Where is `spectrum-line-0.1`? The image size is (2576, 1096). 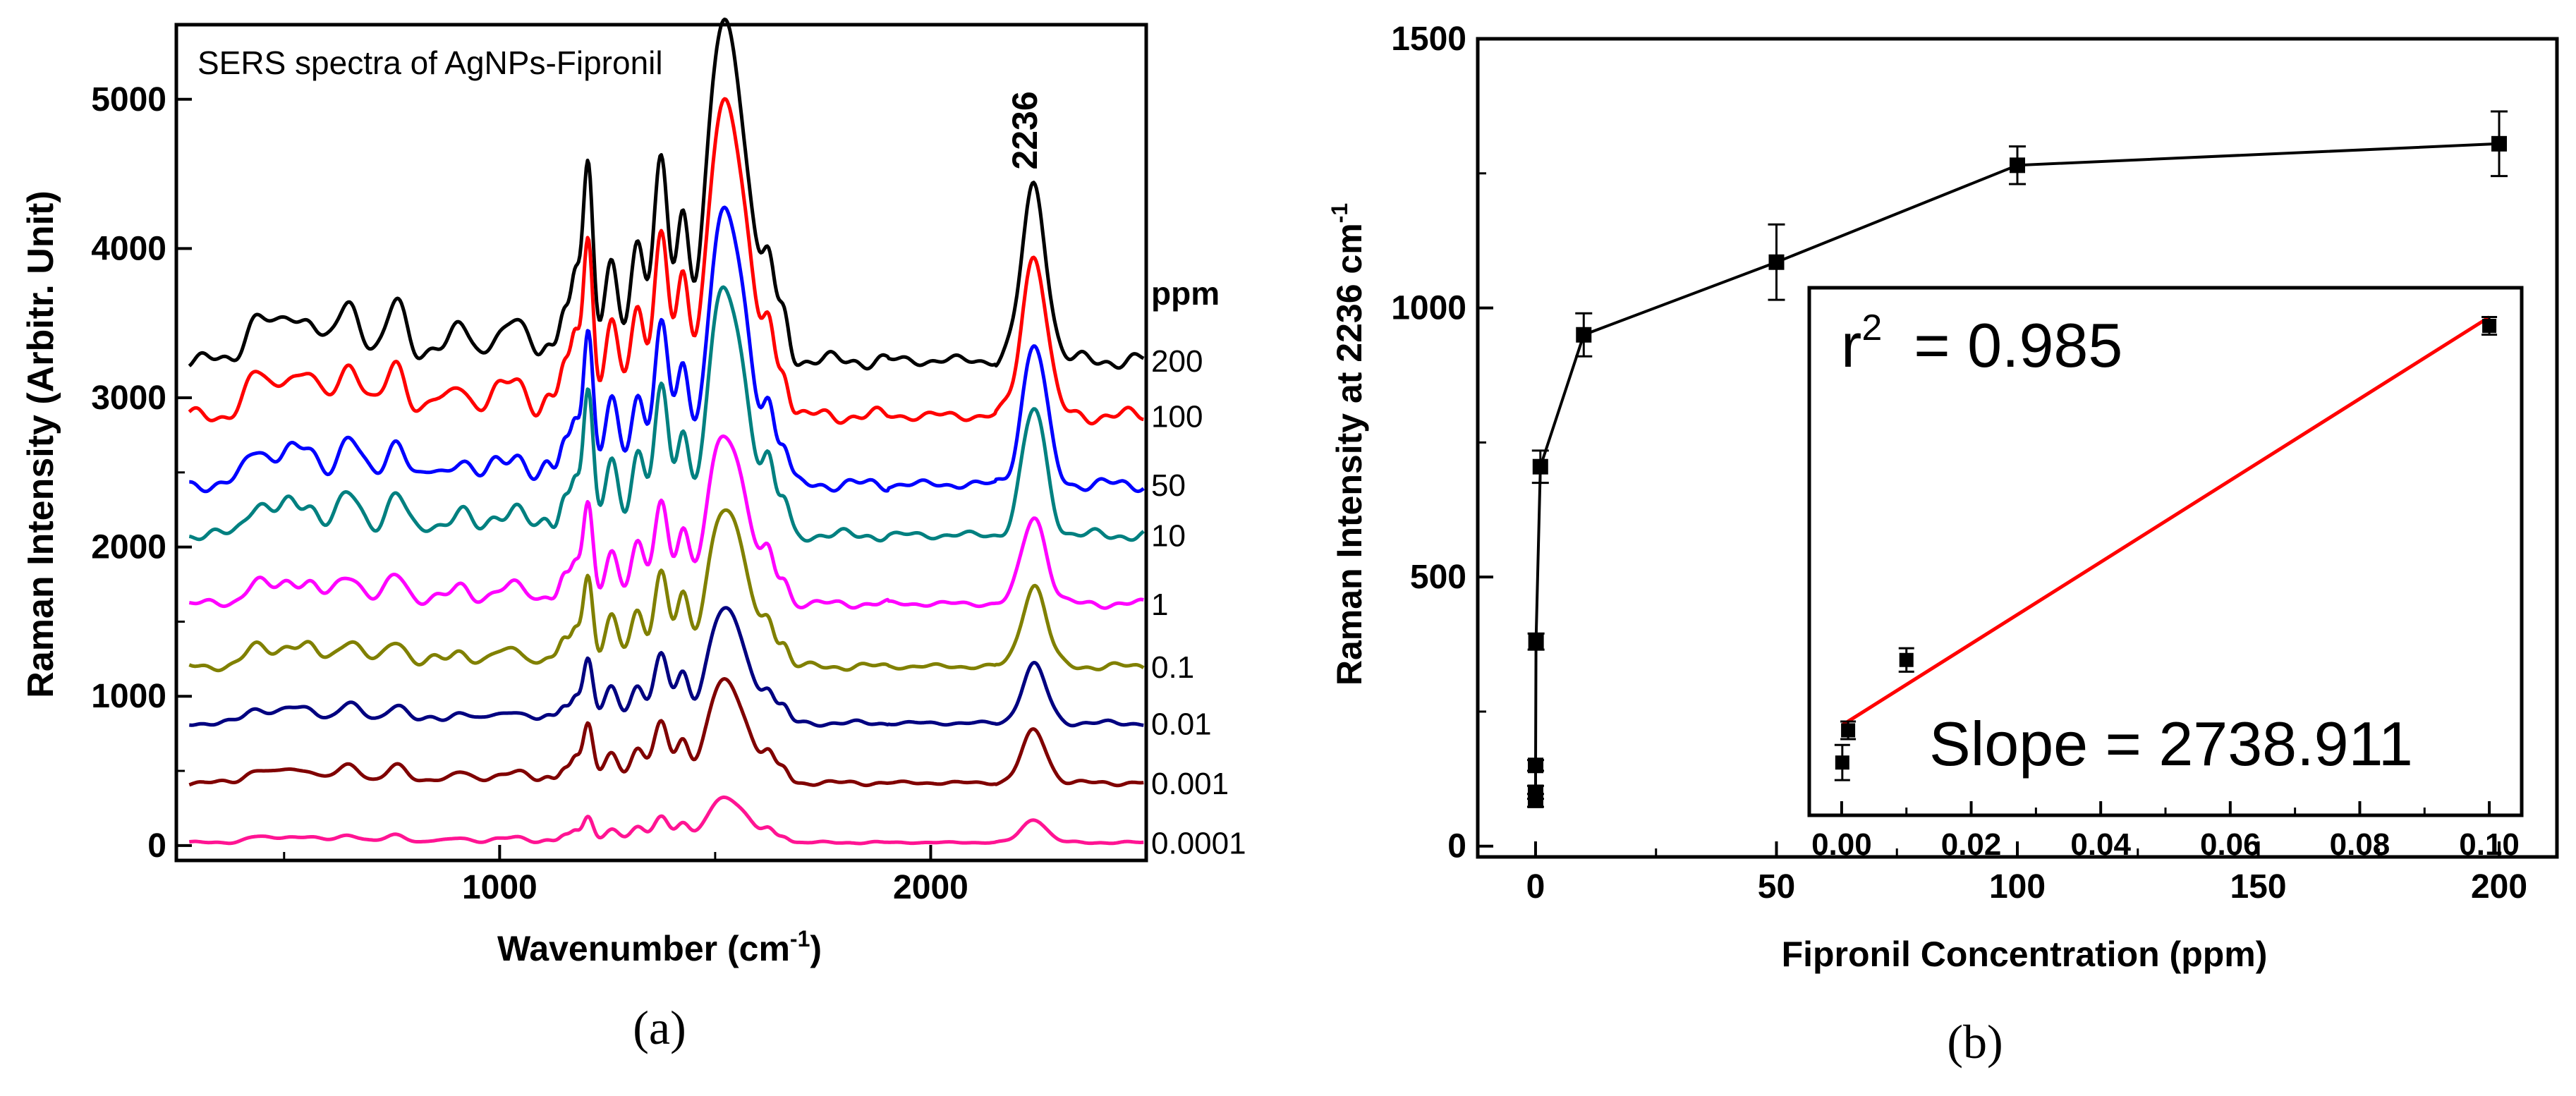
spectrum-line-0.1 is located at coordinates (666, 590).